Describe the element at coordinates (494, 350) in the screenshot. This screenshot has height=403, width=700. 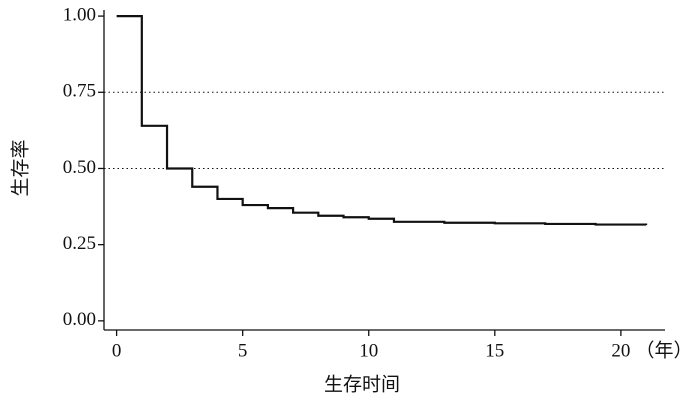
I see `x-tick-label: 15` at that location.